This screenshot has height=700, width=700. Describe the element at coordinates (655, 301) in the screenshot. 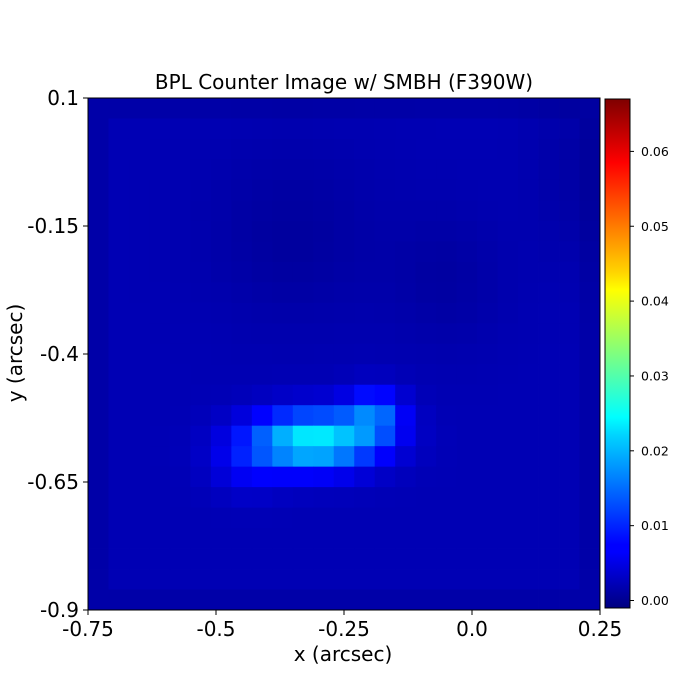

I see `colorbar-tick-label: 0.04` at that location.